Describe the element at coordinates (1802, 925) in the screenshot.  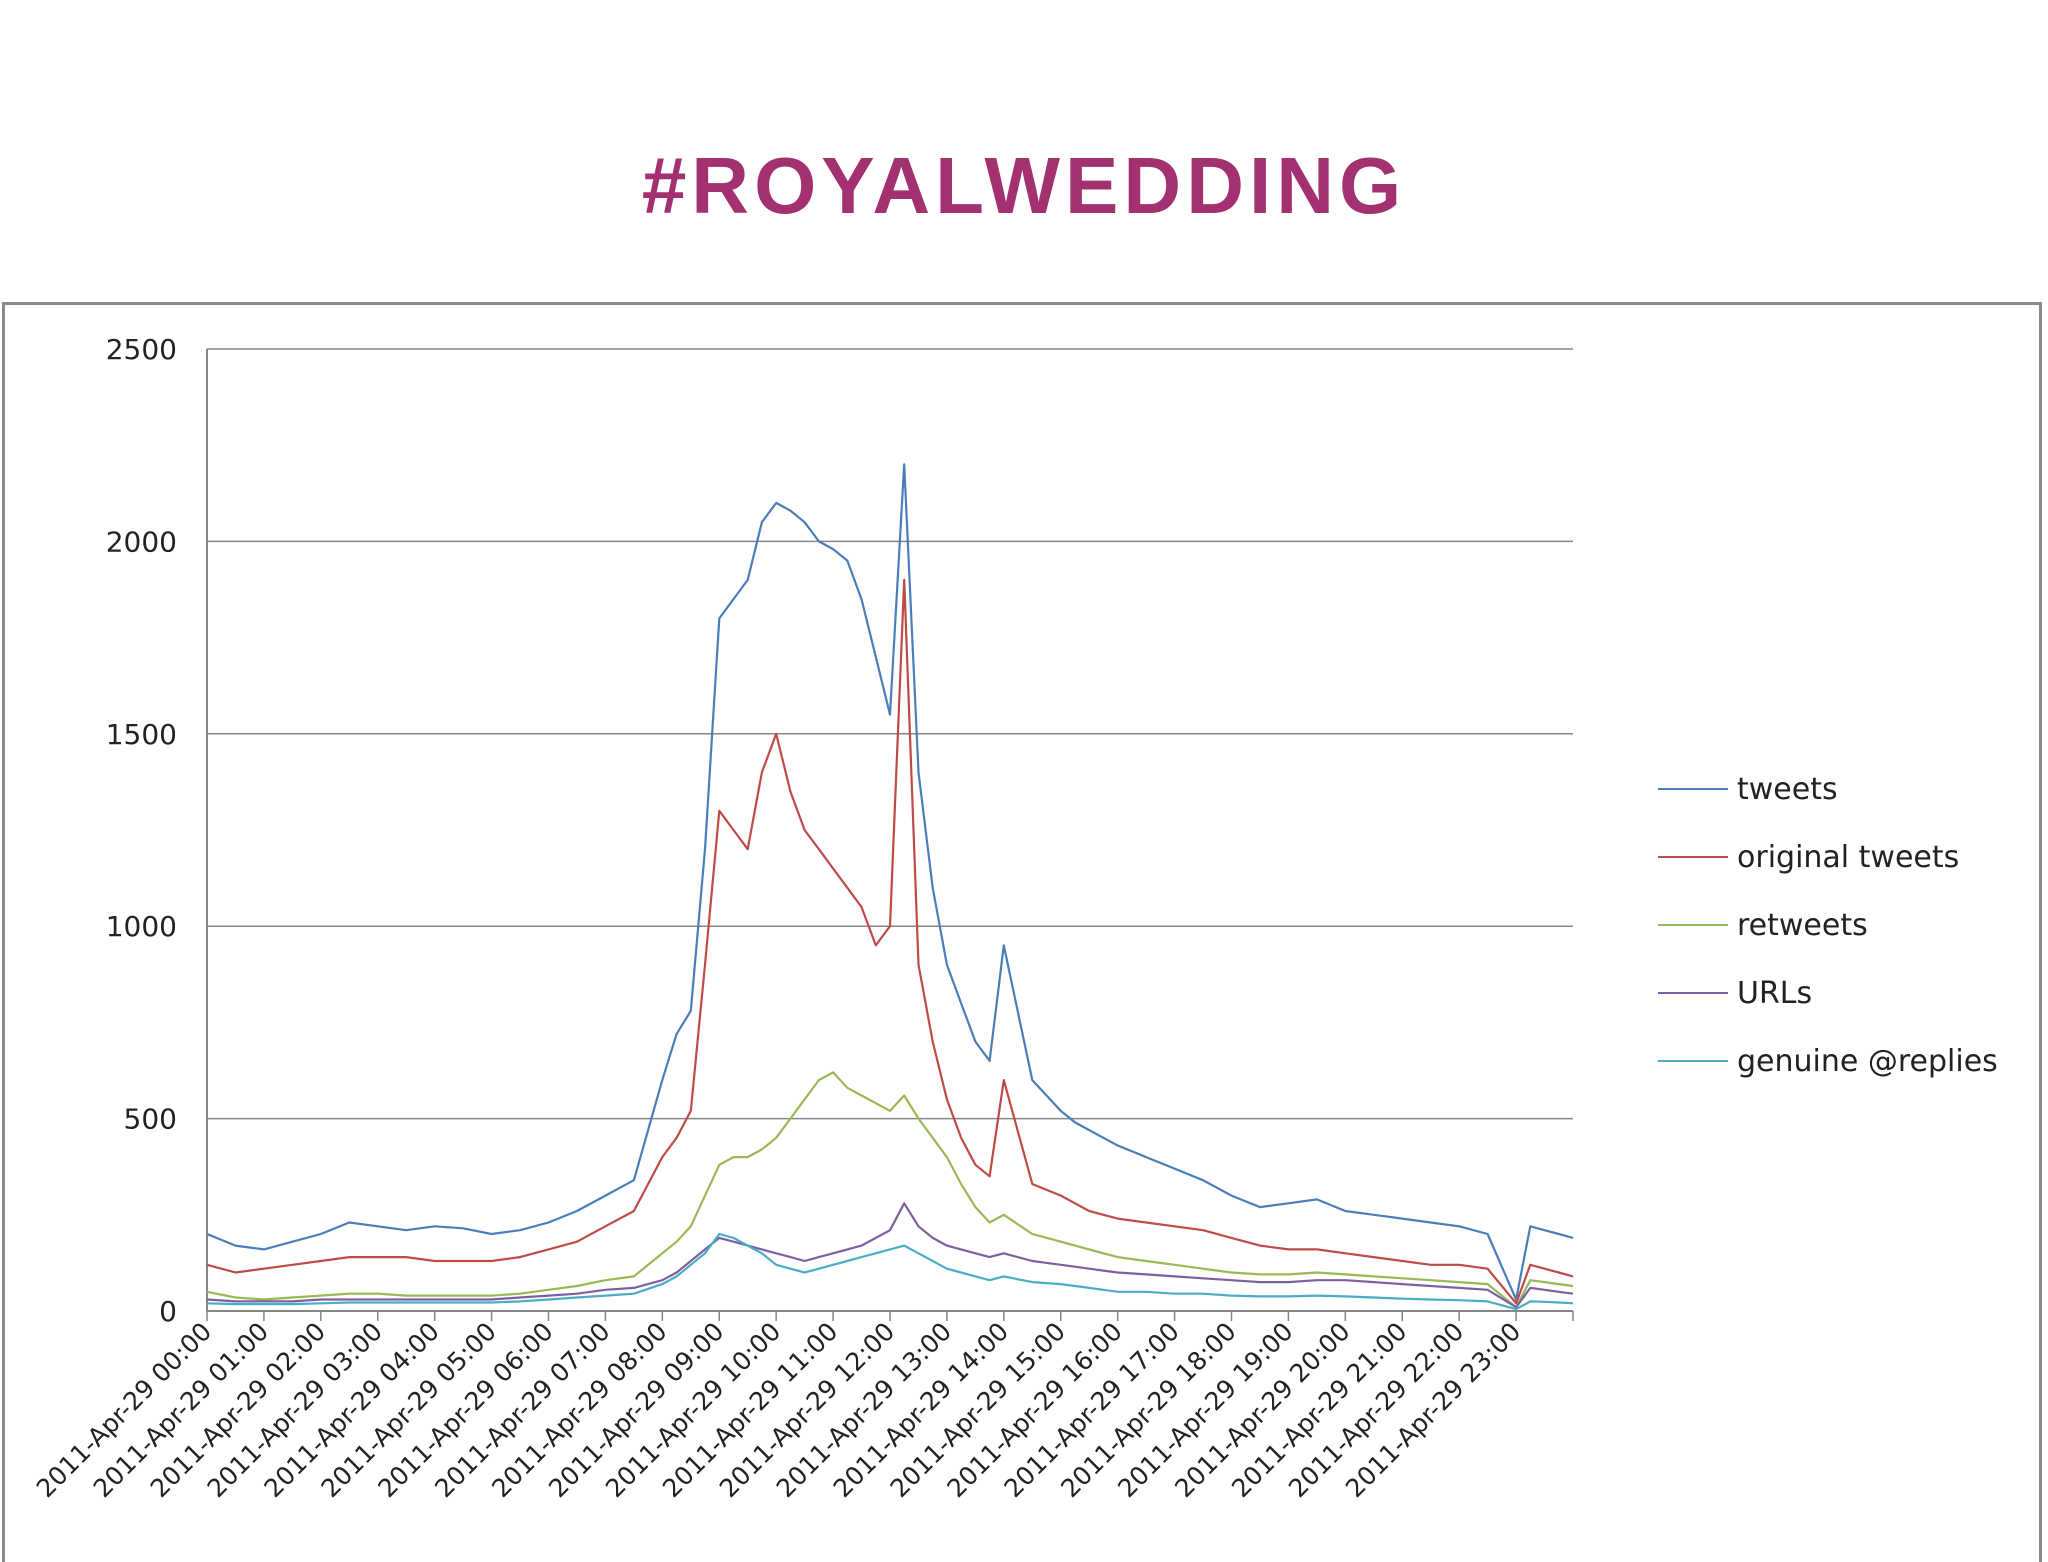
I see `legend-label: retweets` at that location.